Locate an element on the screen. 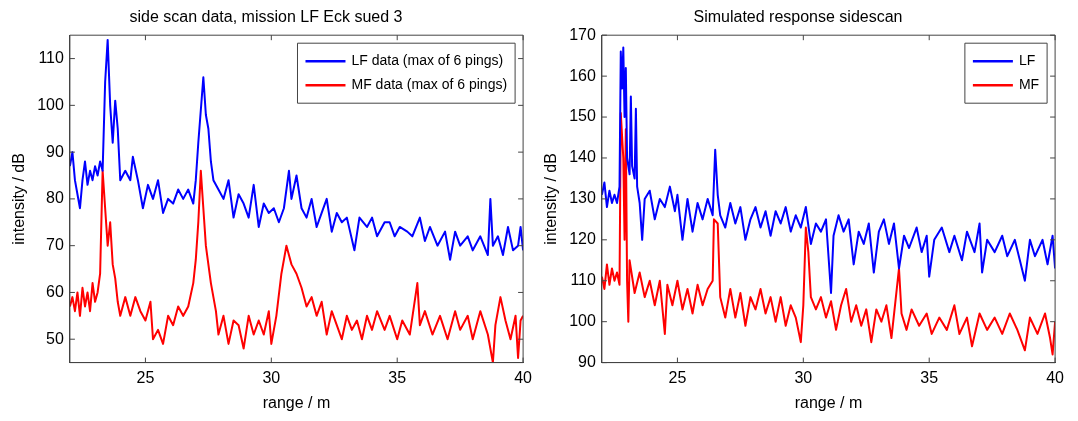 The width and height of the screenshot is (1078, 421). y-tick-label: 60 is located at coordinates (55, 291).